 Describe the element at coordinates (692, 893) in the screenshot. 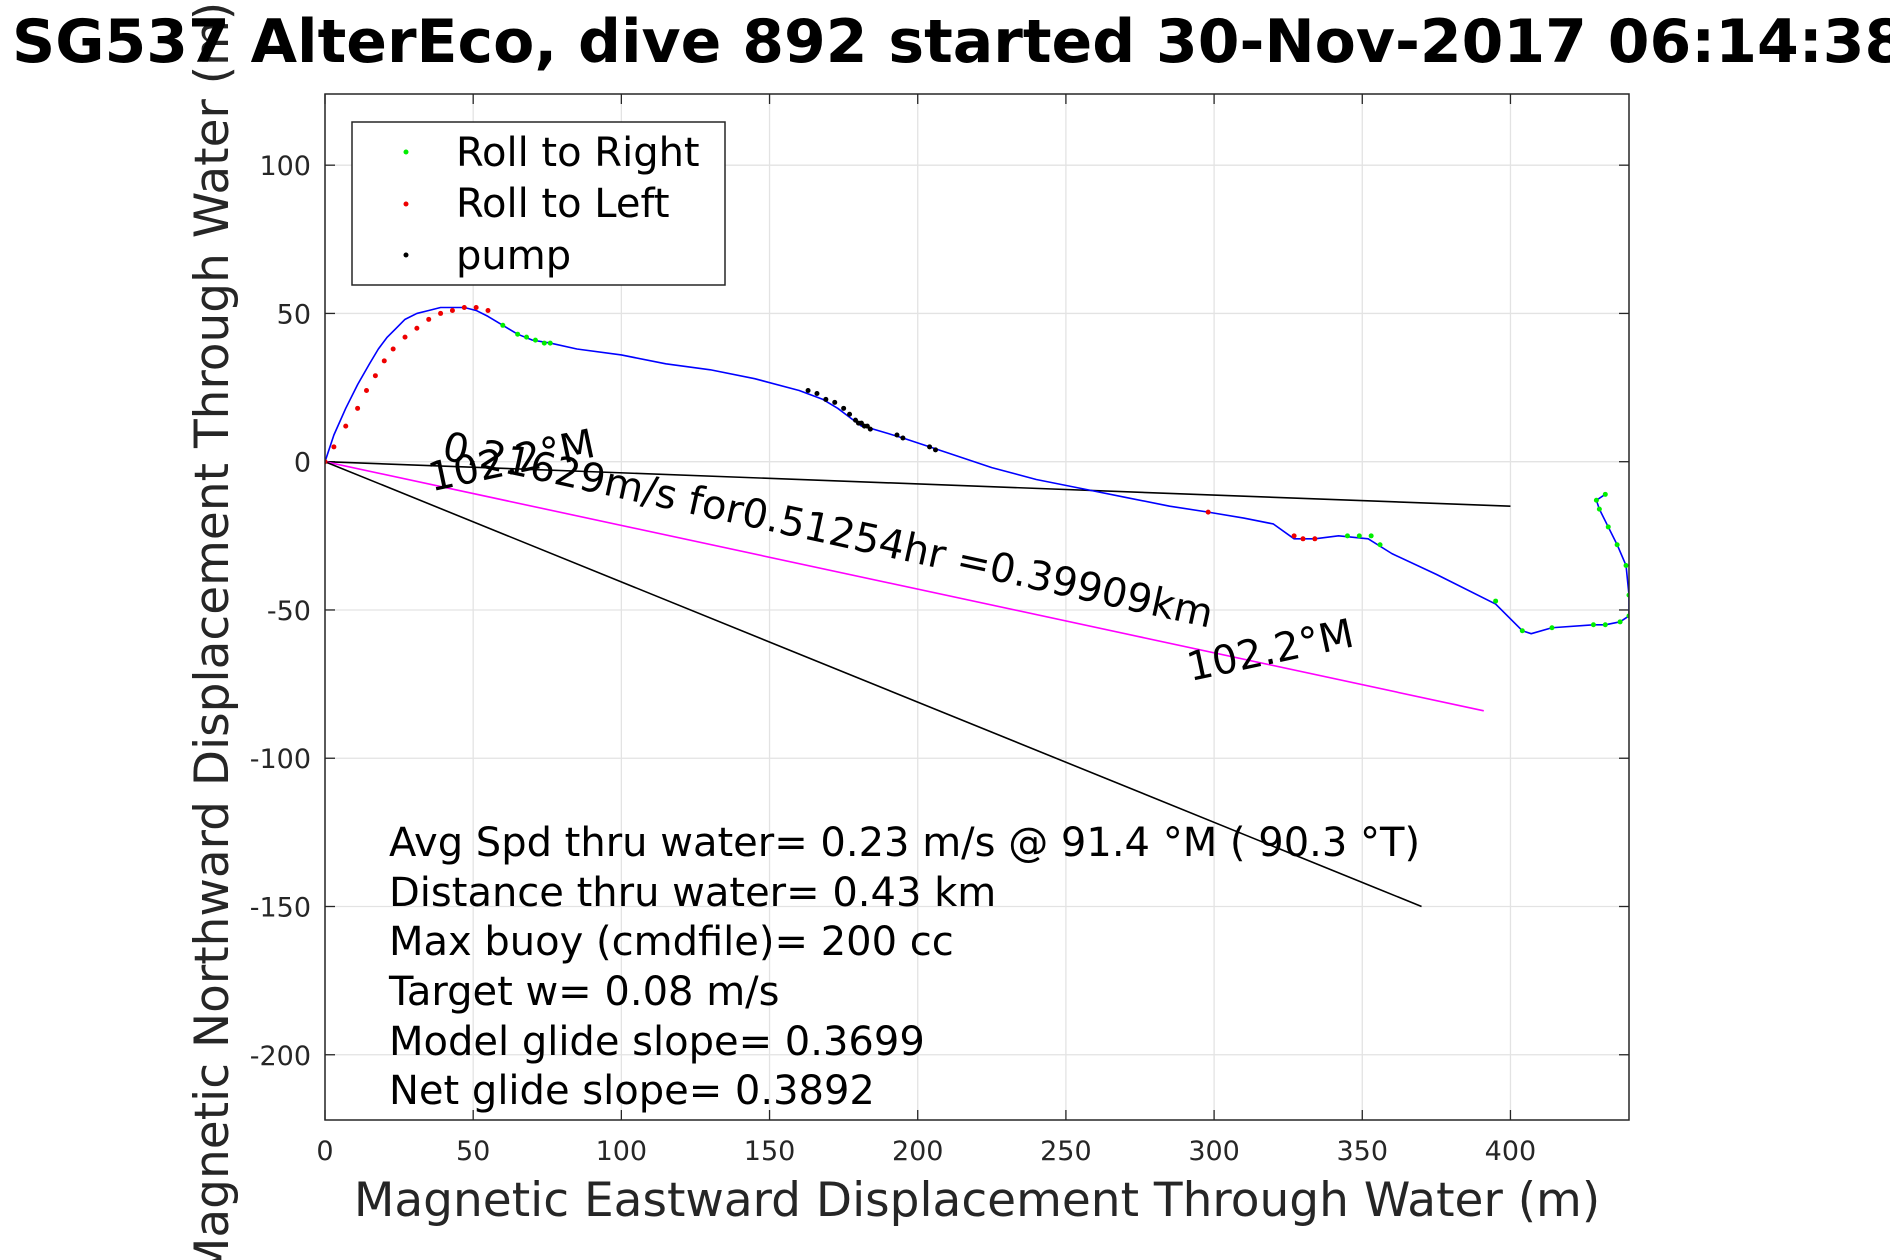

I see `stats-line: Distance thru water= 0.43 km` at that location.